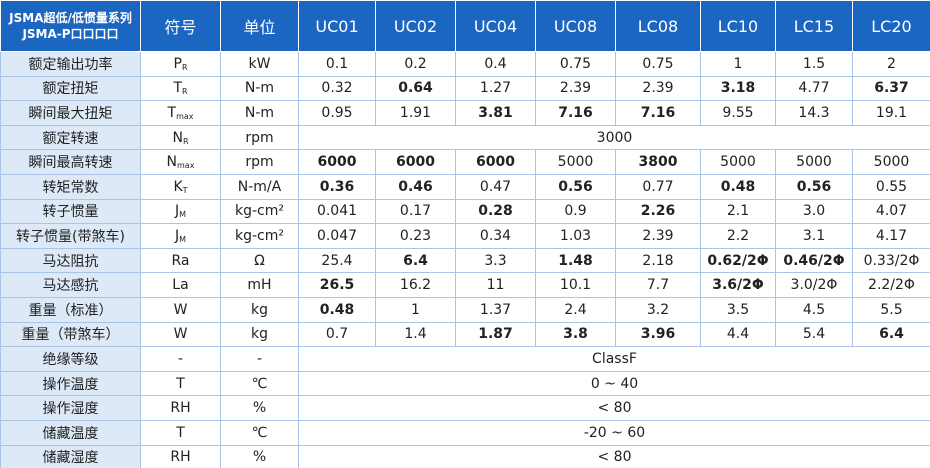  Describe the element at coordinates (185, 190) in the screenshot. I see `symbol-subscript: T` at that location.